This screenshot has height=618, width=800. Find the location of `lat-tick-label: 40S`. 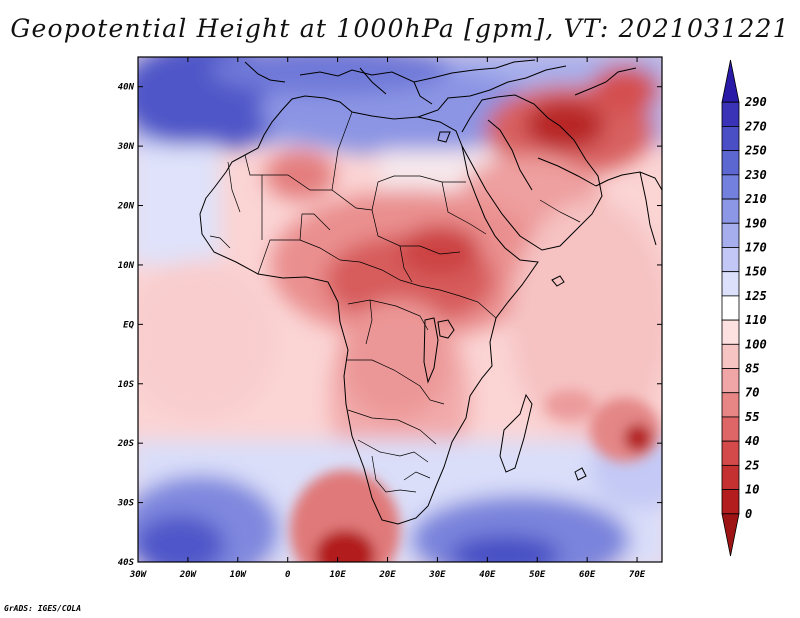

lat-tick-label: 40S is located at coordinates (126, 563).